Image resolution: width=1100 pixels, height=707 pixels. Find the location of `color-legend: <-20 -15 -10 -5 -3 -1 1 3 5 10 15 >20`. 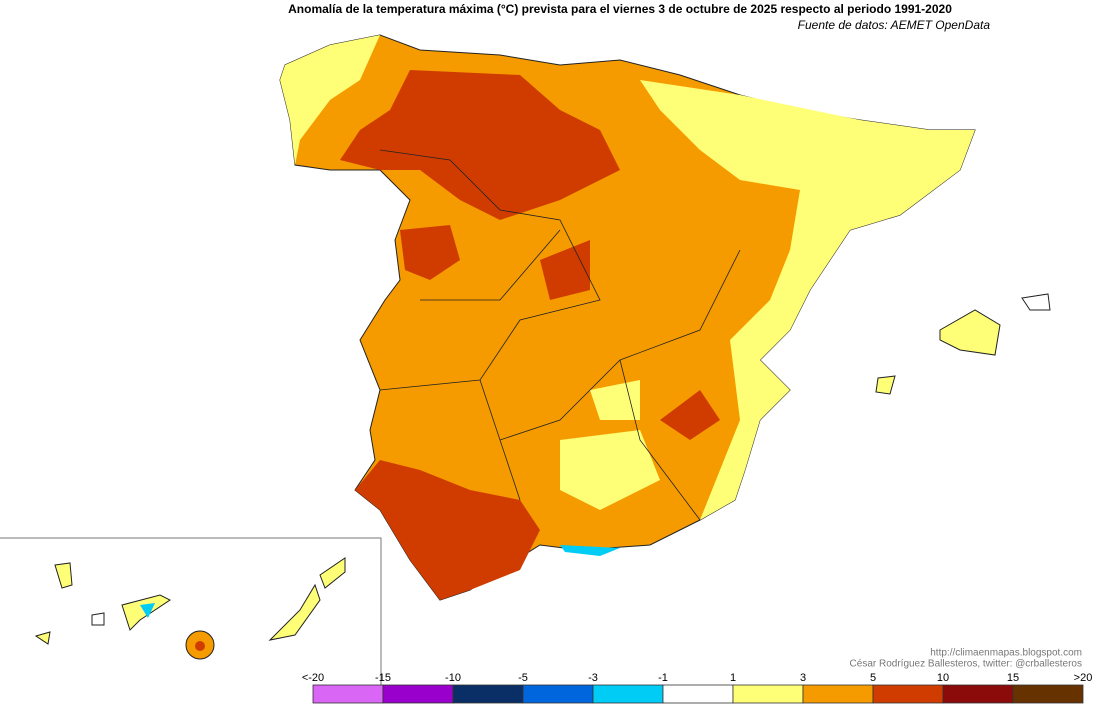

color-legend: <-20 -15 -10 -5 -3 -1 1 3 5 10 15 >20 is located at coordinates (697, 688).